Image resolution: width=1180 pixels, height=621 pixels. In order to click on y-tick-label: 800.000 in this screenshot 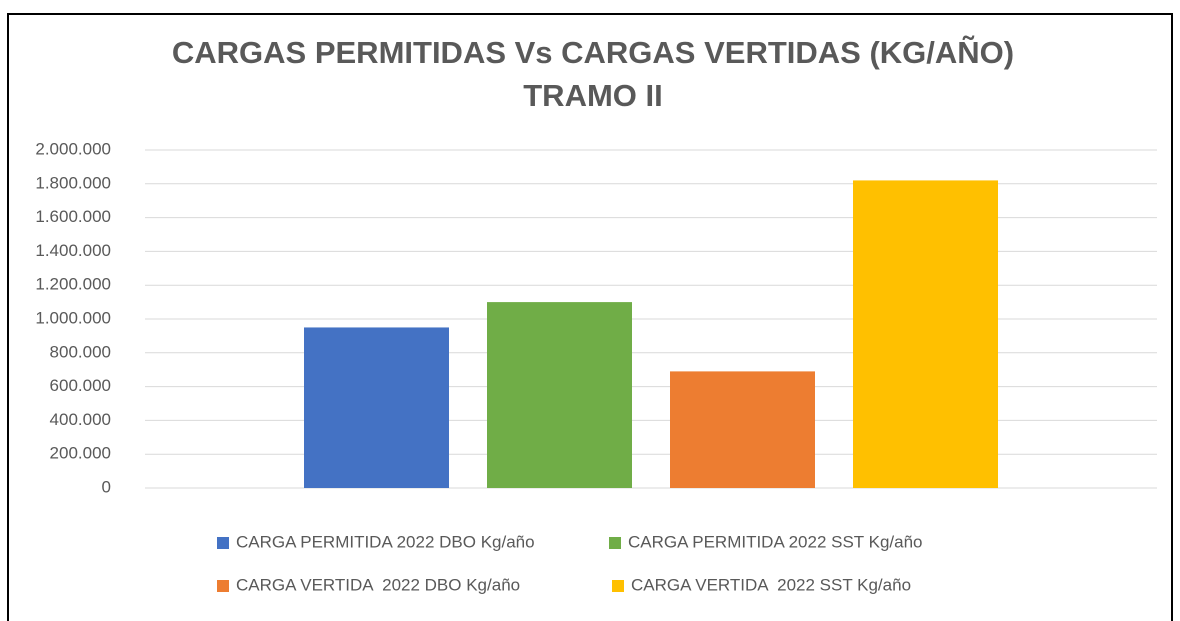, I will do `click(80, 351)`.